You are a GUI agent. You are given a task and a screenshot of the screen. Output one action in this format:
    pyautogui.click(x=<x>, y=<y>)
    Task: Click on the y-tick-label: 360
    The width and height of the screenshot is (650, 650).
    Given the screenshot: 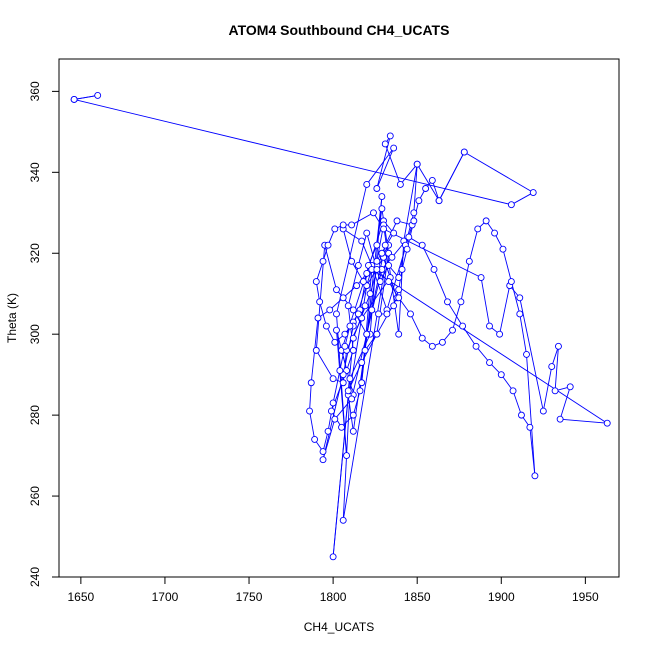 What is the action you would take?
    pyautogui.click(x=35, y=91)
    